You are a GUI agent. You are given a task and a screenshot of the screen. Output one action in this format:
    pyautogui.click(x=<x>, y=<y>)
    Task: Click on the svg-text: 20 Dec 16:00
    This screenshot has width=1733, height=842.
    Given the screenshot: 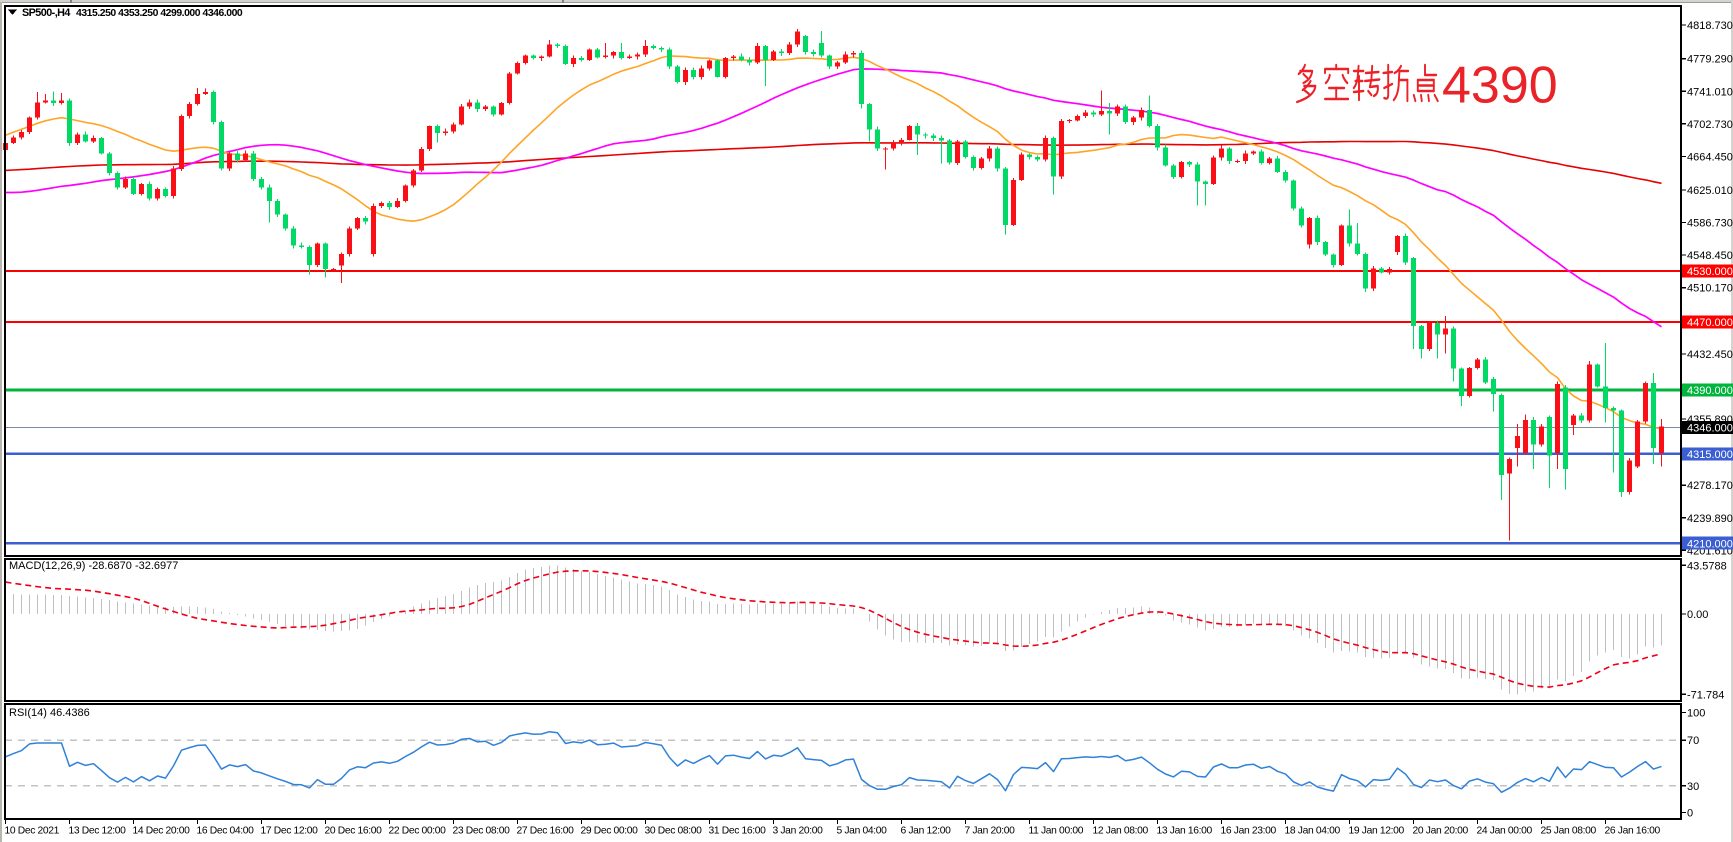 What is the action you would take?
    pyautogui.click(x=354, y=831)
    